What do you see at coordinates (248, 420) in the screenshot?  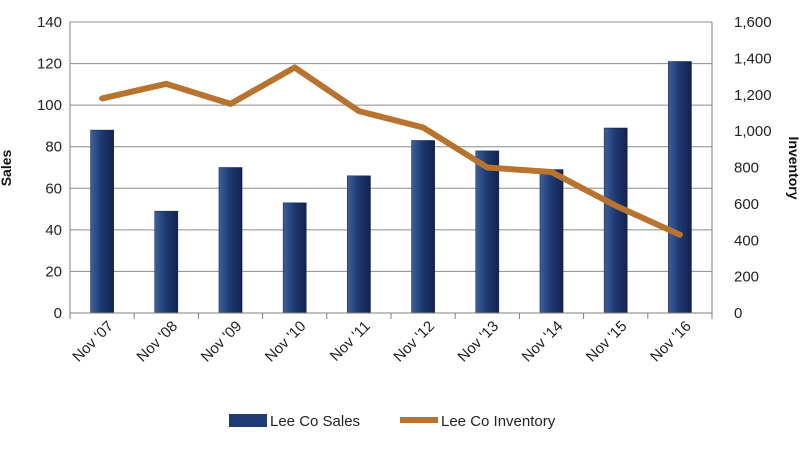 I see `legend-swatch-sales` at bounding box center [248, 420].